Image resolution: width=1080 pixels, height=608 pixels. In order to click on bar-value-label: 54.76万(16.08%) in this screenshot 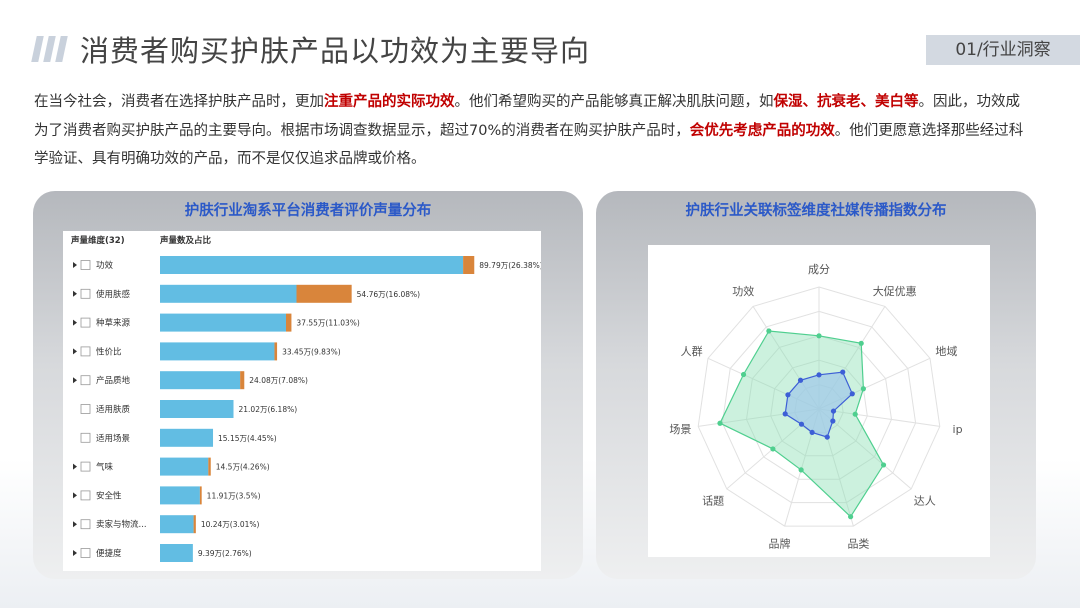, I will do `click(388, 294)`.